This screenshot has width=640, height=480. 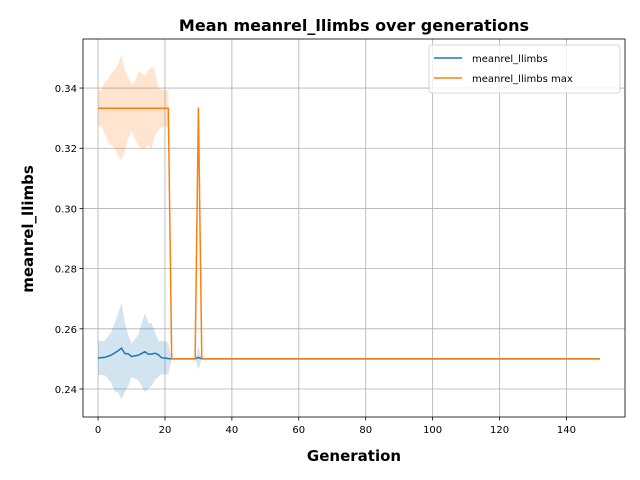 What do you see at coordinates (510, 59) in the screenshot?
I see `legend-label: meanrel_llimbs` at bounding box center [510, 59].